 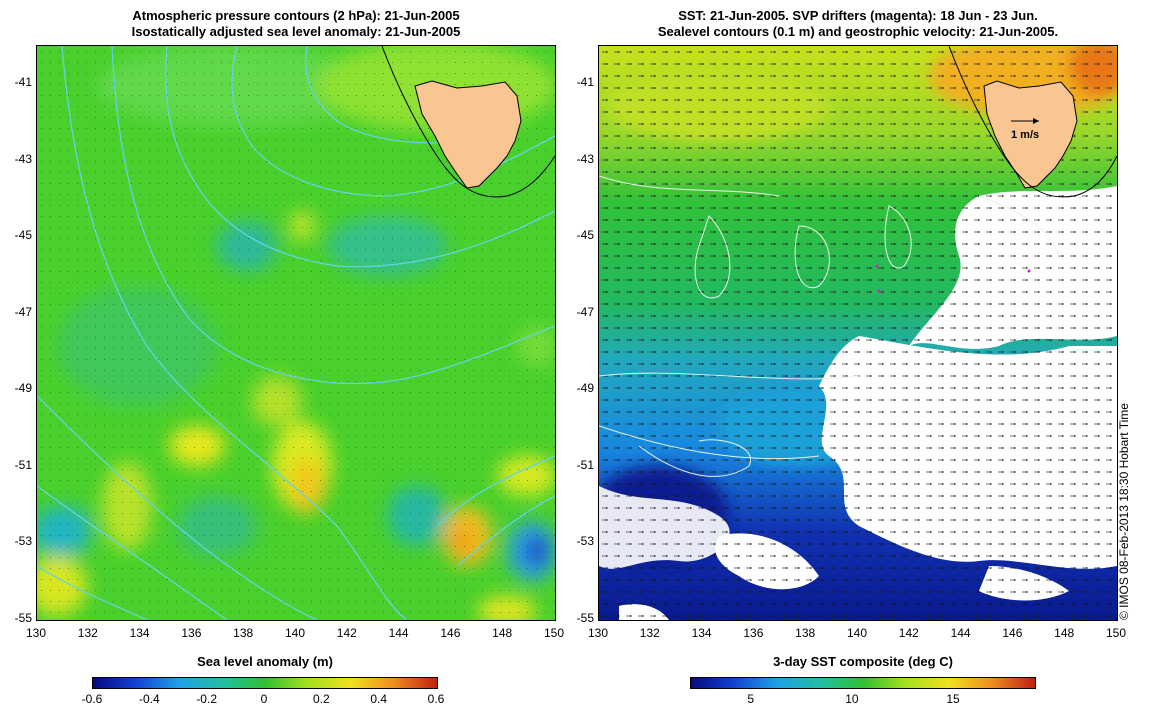 I want to click on left-colorbar, so click(x=265, y=683).